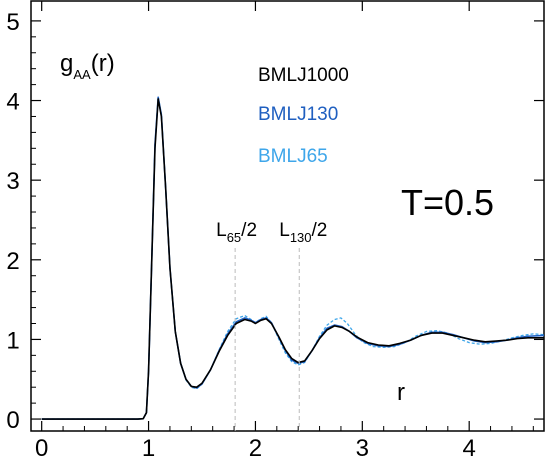  I want to click on x-axis-label: r, so click(401, 392).